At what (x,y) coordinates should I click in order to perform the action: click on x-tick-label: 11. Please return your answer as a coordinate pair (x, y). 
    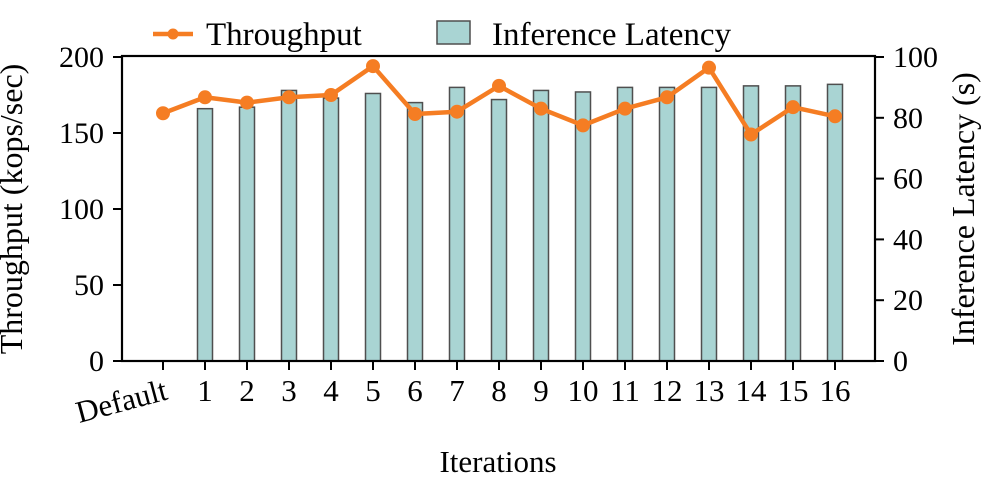
    Looking at the image, I should click on (625, 390).